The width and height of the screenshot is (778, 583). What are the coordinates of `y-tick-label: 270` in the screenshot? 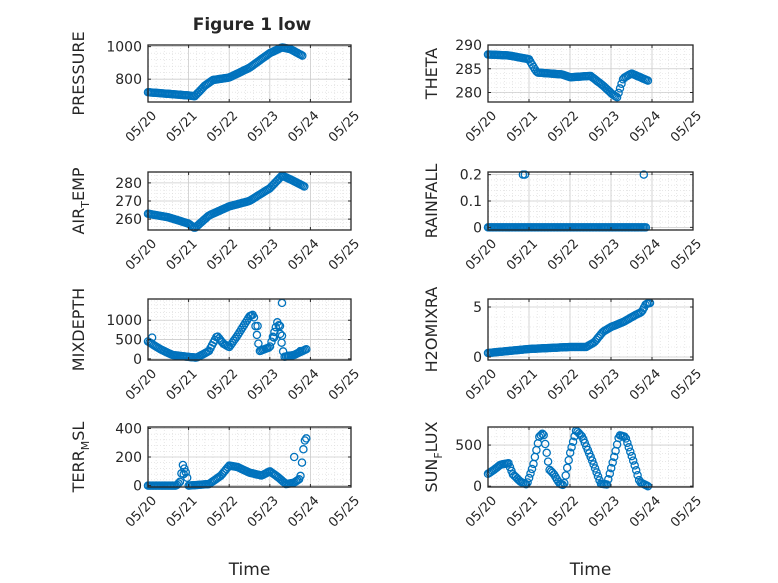 It's located at (128, 202).